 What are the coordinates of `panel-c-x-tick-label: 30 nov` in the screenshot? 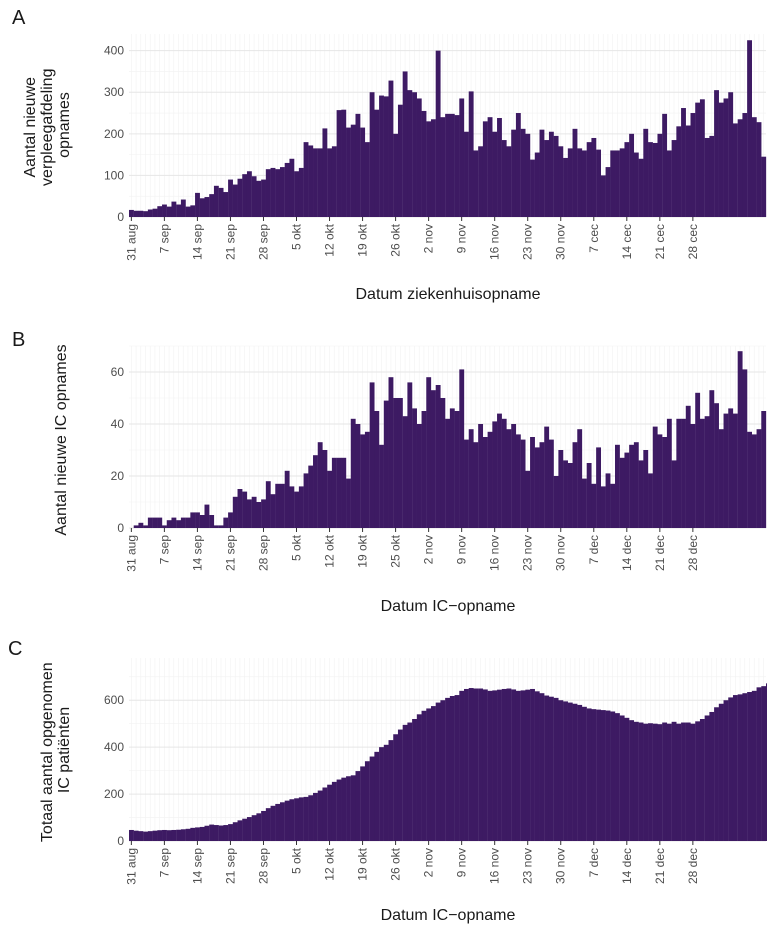 It's located at (561, 866).